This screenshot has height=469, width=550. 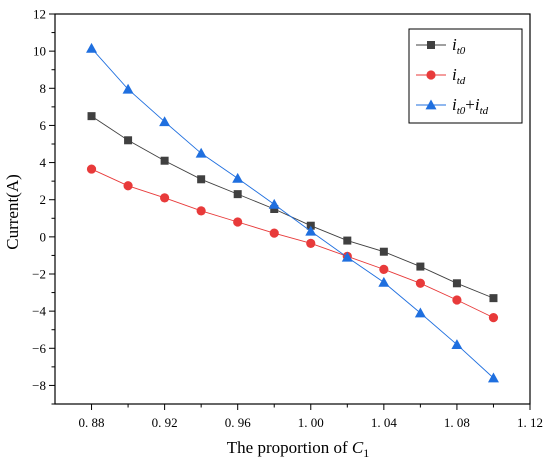 What do you see at coordinates (470, 106) in the screenshot?
I see `legend-label: it0+itd` at bounding box center [470, 106].